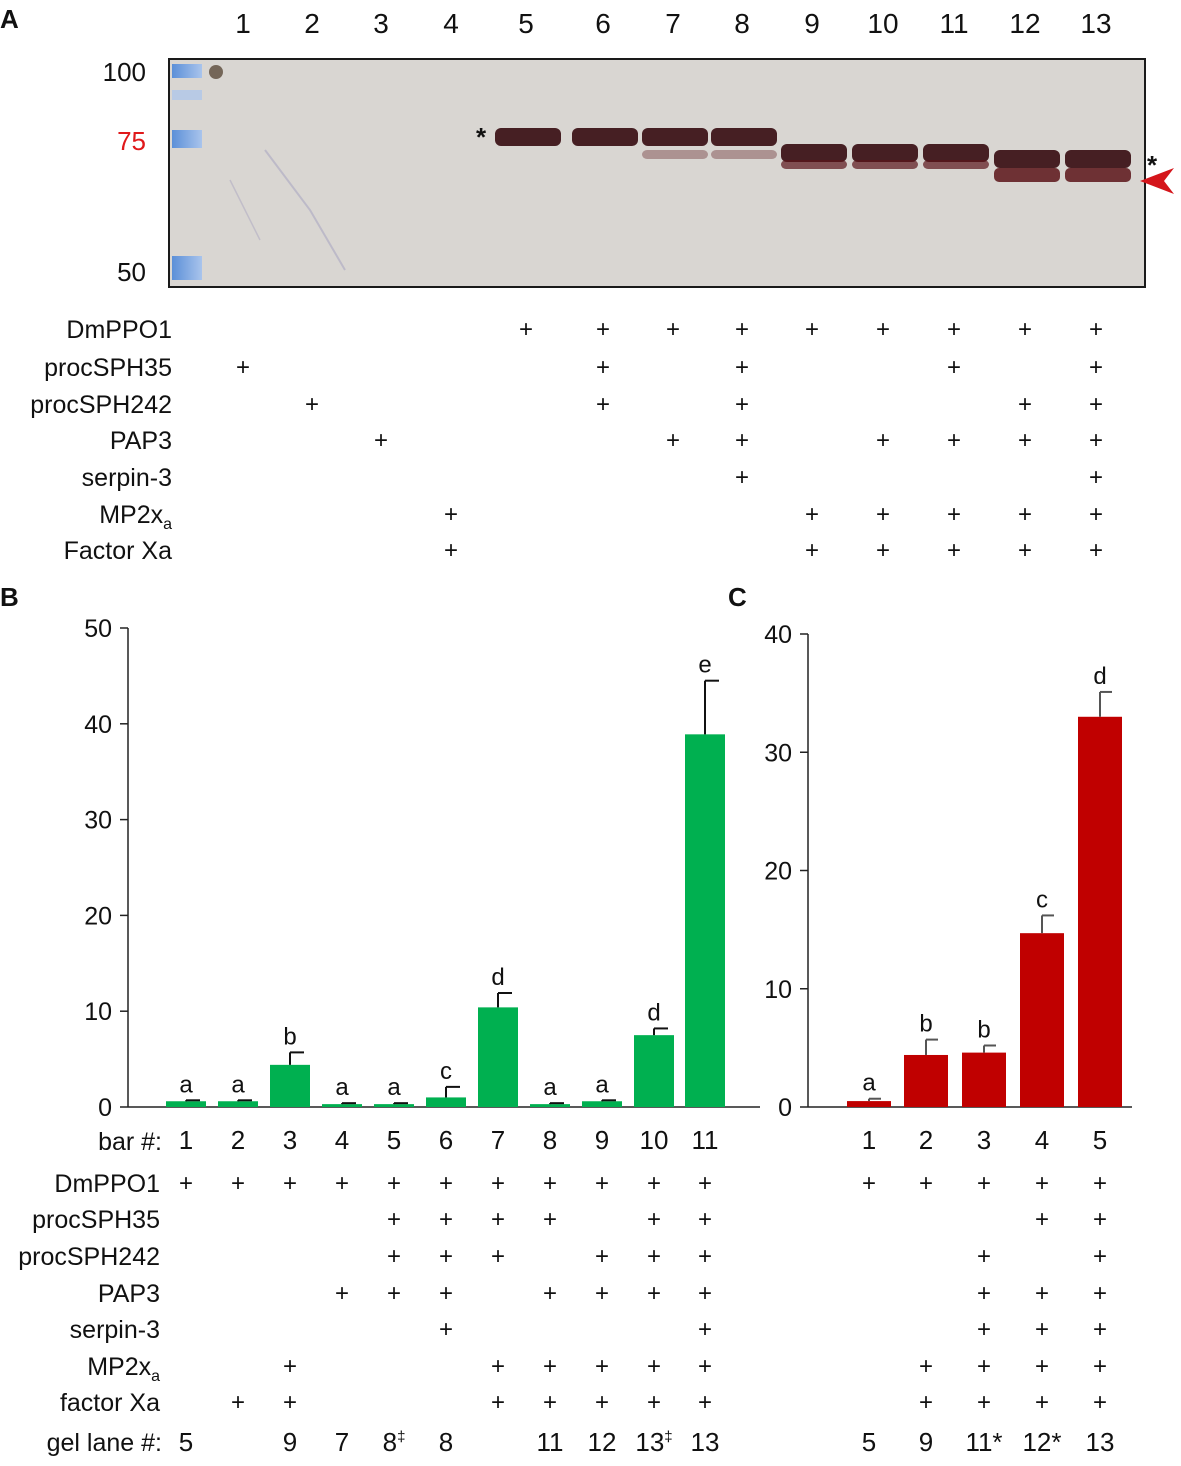  Describe the element at coordinates (135, 517) in the screenshot. I see `treatment-label: MP2xa` at that location.